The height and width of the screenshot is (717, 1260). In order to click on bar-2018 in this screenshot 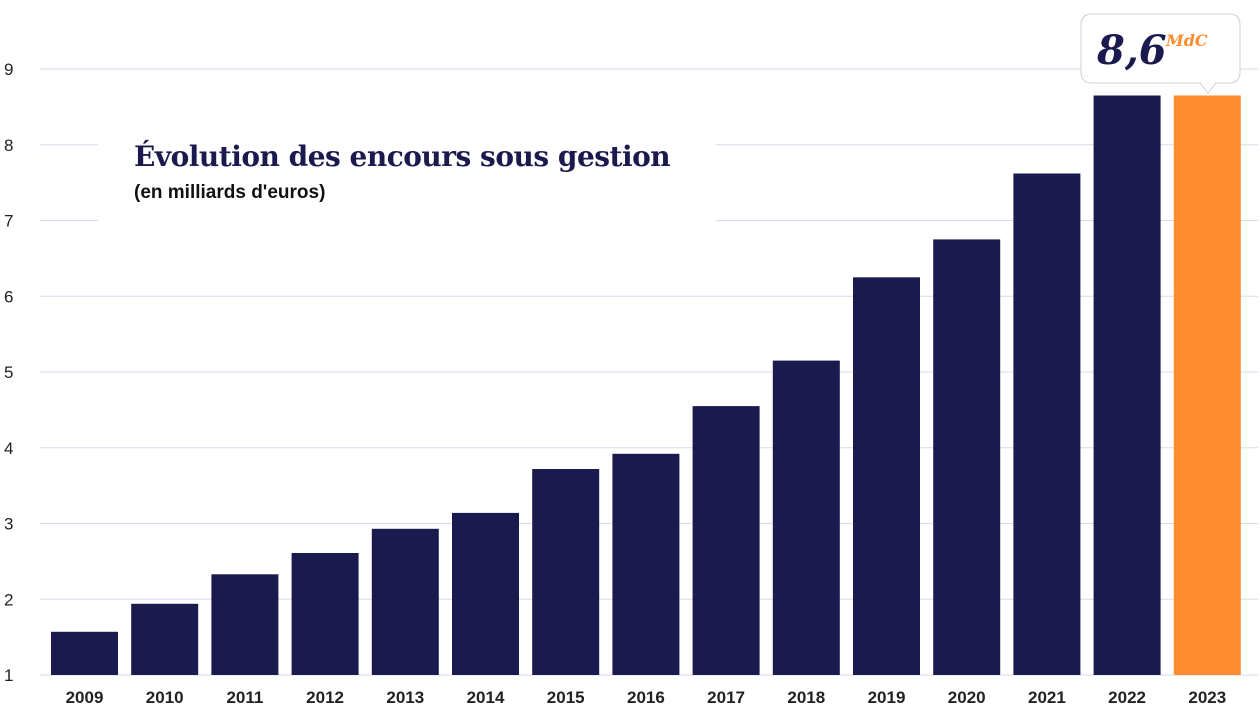, I will do `click(806, 517)`.